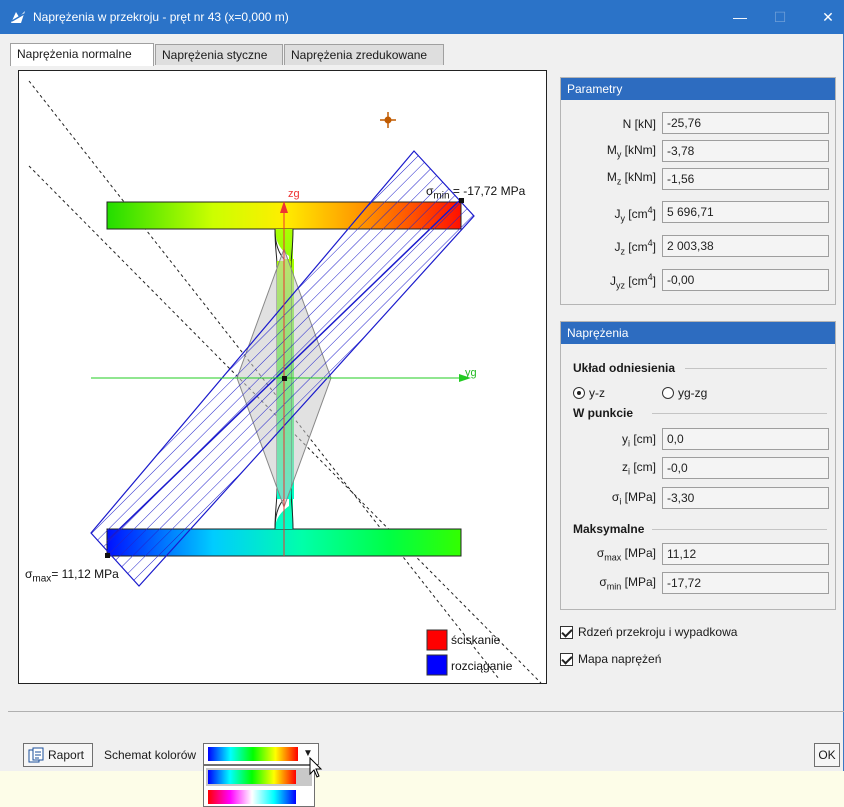  Describe the element at coordinates (698, 333) in the screenshot. I see `naprezenia-header: Naprężenia` at that location.